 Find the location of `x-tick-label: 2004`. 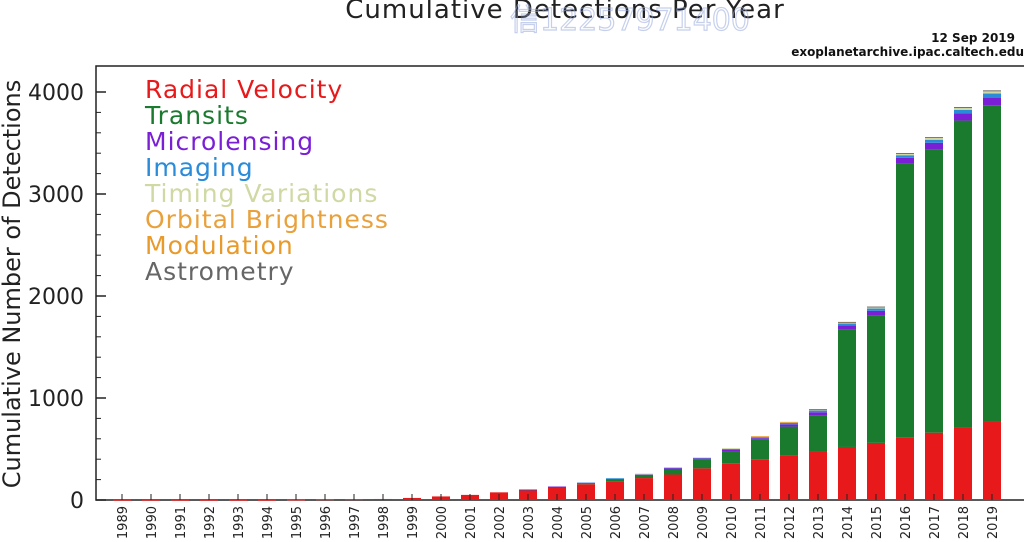

x-tick-label: 2004 is located at coordinates (558, 522).